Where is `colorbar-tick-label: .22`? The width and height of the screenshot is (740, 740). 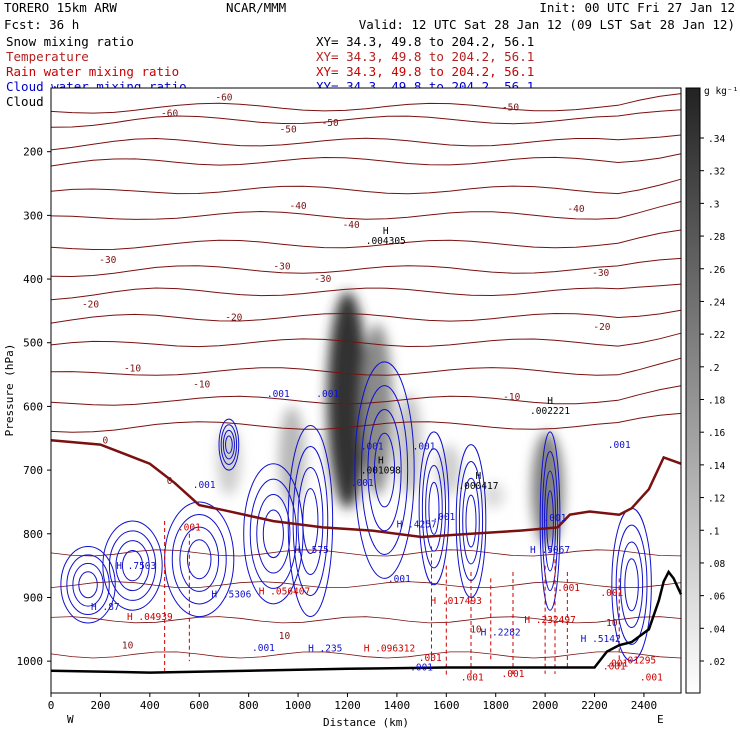 colorbar-tick-label: .22 is located at coordinates (716, 335).